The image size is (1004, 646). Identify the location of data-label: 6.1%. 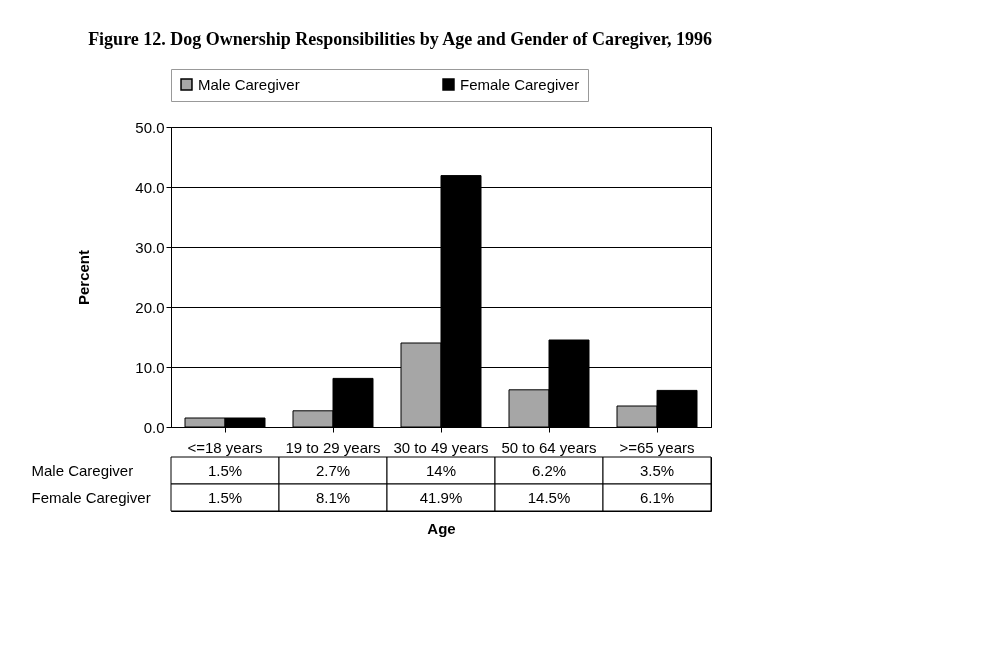
(657, 497).